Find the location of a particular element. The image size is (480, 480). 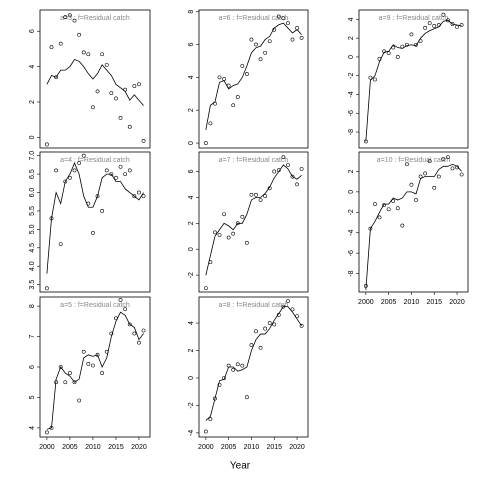

y-tick-label: -6 is located at coordinates (351, 113).